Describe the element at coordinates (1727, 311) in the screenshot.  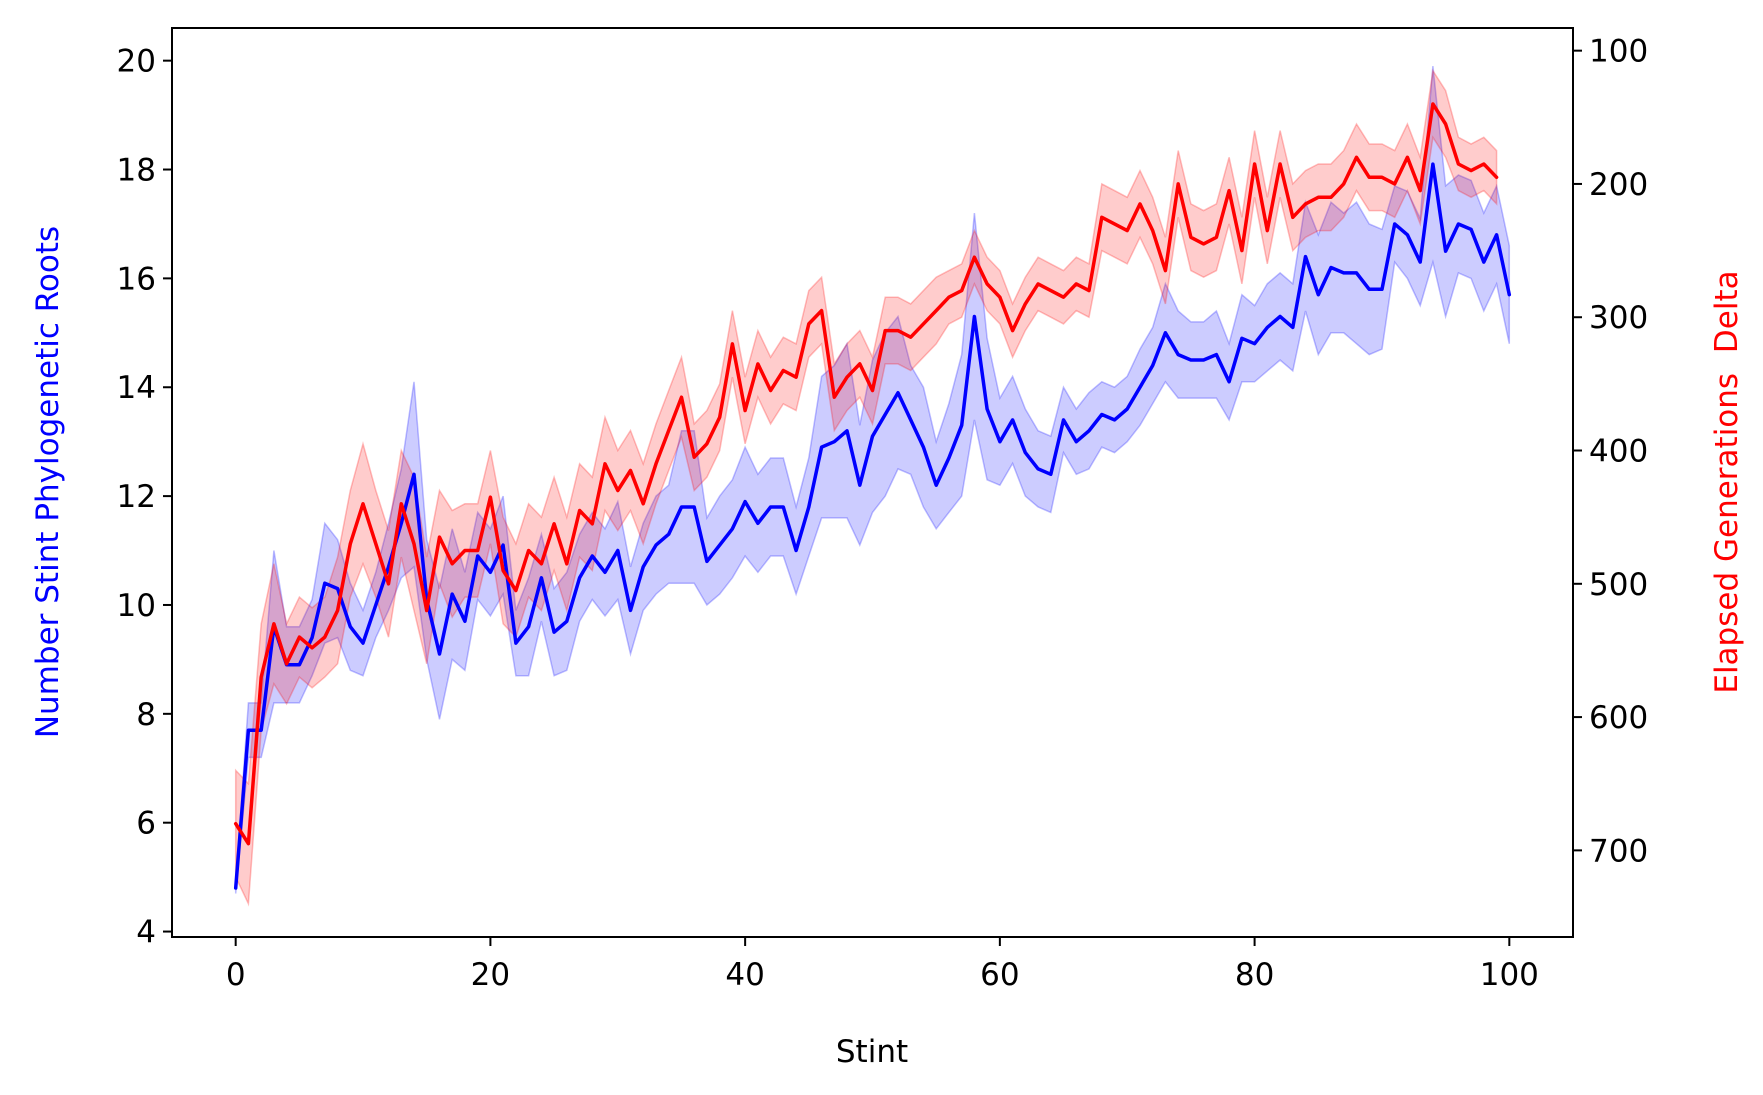
I see `right-axis-title-part-2: Delta` at that location.